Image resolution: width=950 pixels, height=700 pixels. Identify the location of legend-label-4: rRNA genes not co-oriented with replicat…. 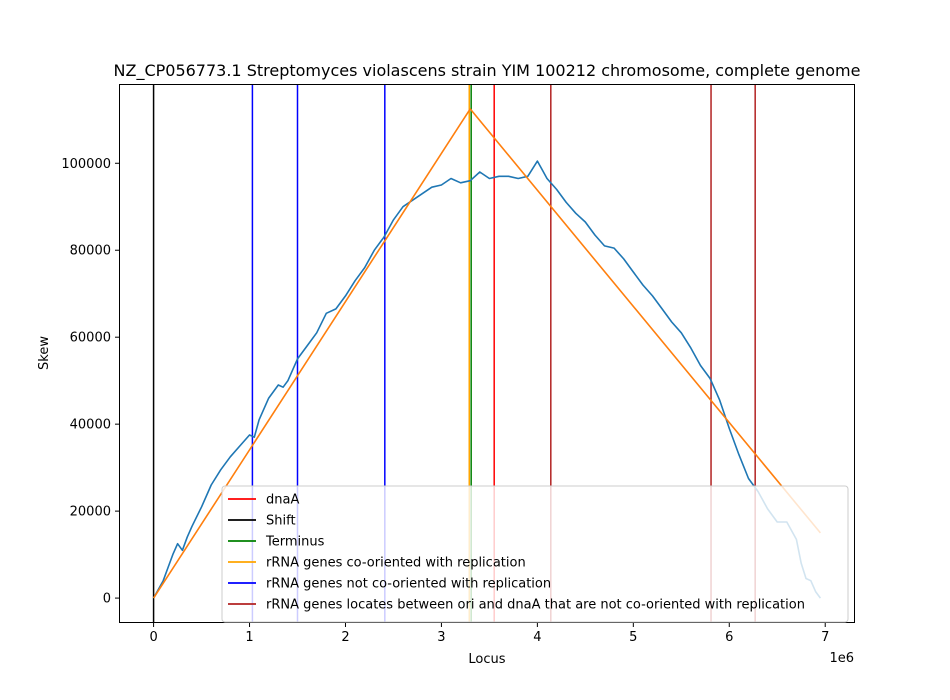
(408, 584).